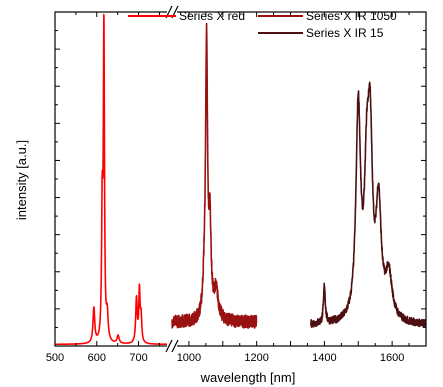  Describe the element at coordinates (21, 180) in the screenshot. I see `y-axis-title: intensity [a.u.]` at that location.